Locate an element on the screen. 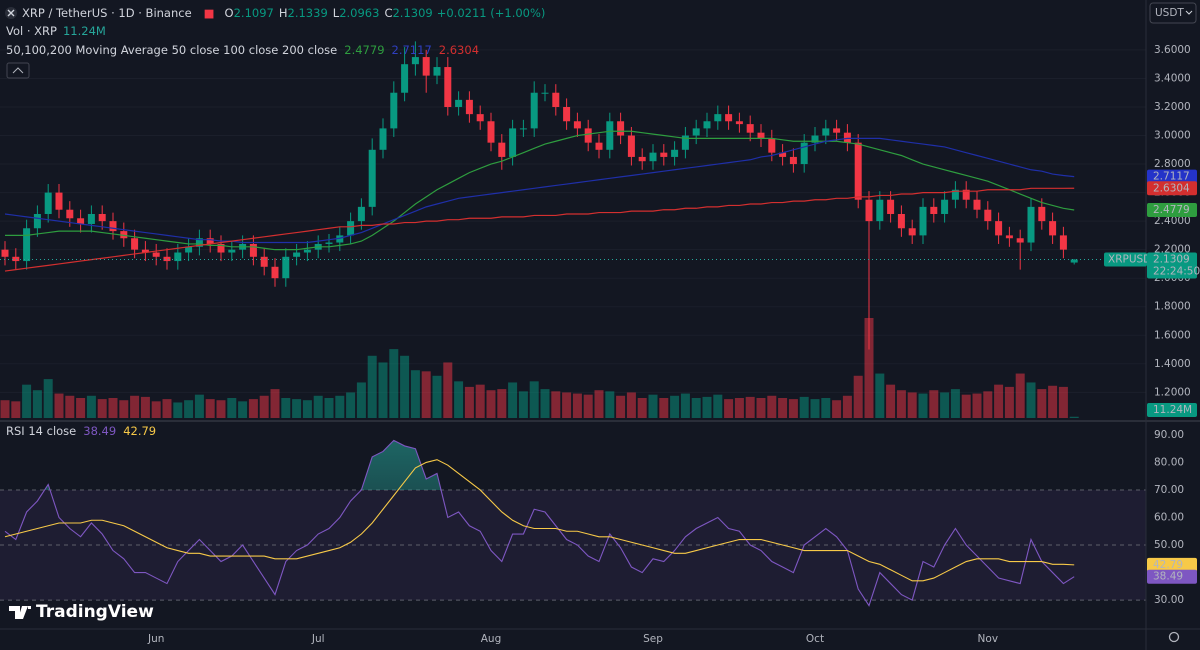 The image size is (1200, 650). price-tick-label: 1.6000 is located at coordinates (1172, 335).